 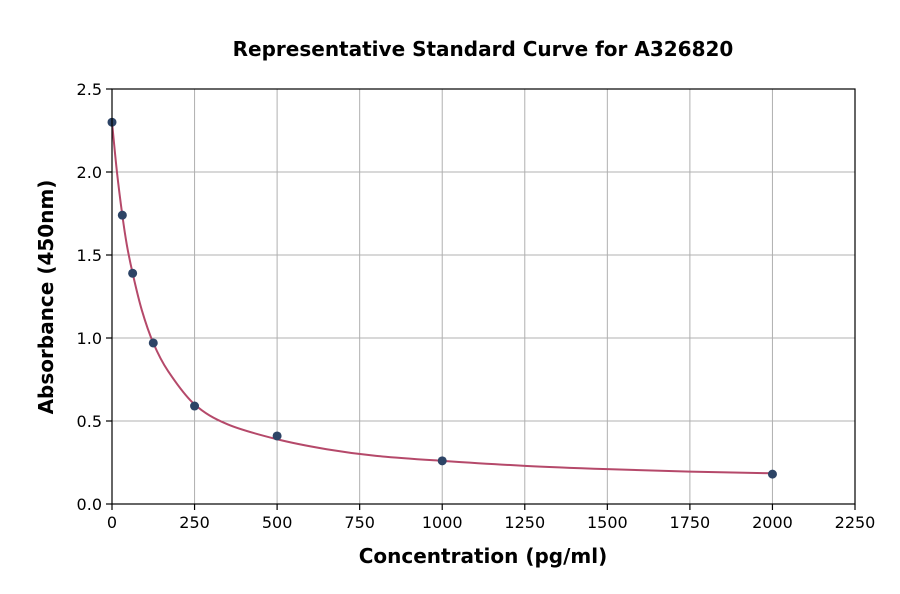 I want to click on y-tick-label: 1.0, so click(x=89, y=338).